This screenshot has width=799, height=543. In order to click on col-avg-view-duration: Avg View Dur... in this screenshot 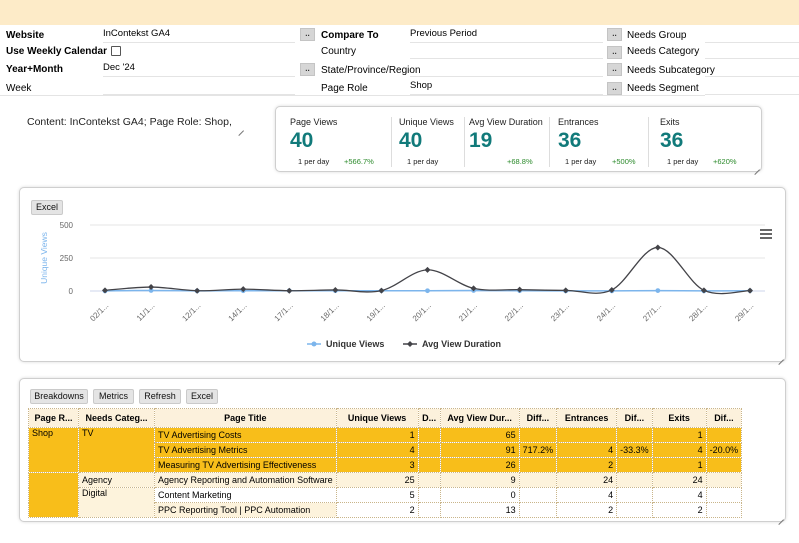, I will do `click(479, 418)`.